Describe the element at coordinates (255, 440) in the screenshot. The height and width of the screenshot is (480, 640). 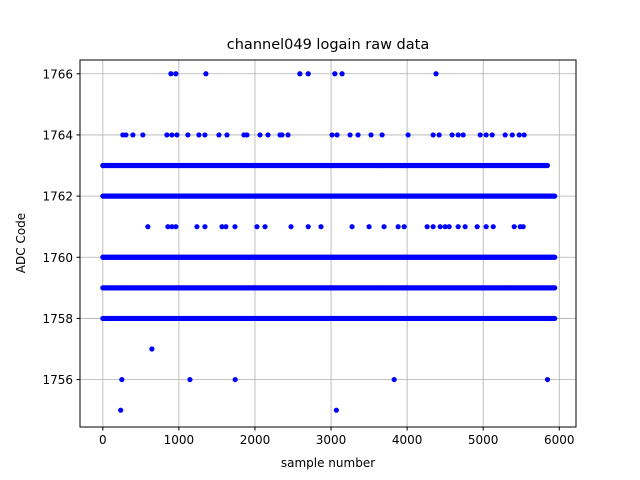
I see `x-tick-label: 2000` at that location.